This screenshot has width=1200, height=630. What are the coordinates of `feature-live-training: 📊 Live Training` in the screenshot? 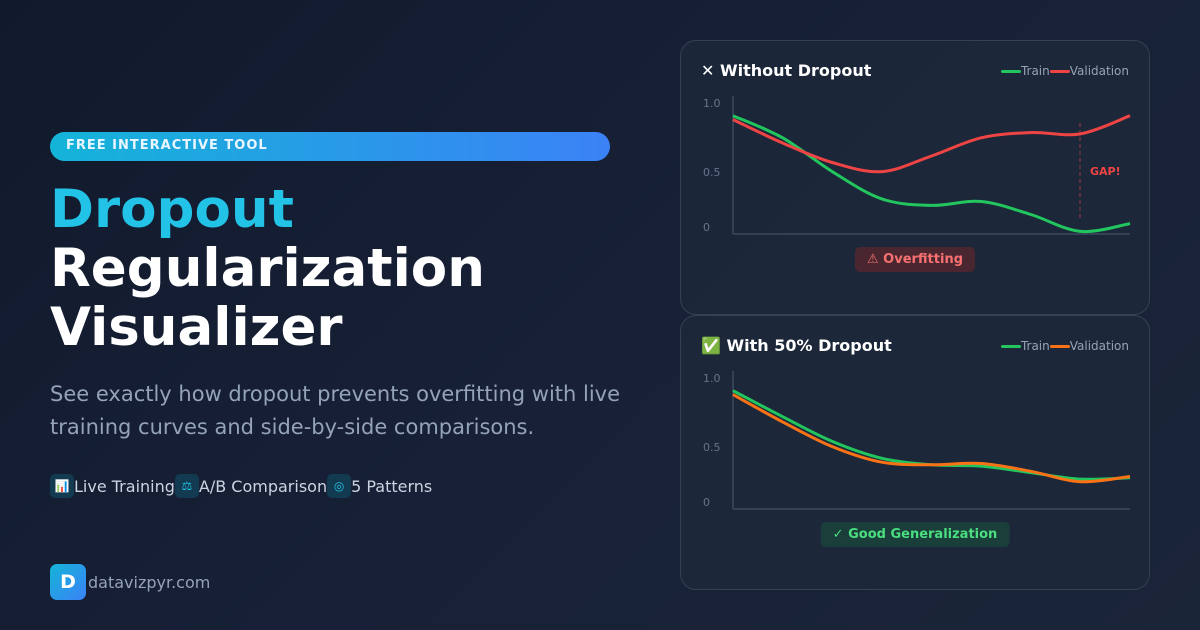 It's located at (112, 486).